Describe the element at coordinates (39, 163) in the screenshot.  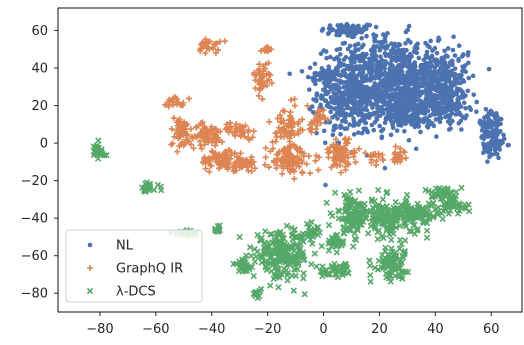
I see `y-axis-ticks: 60 40 20 0 −20 −40 −60 −80` at that location.